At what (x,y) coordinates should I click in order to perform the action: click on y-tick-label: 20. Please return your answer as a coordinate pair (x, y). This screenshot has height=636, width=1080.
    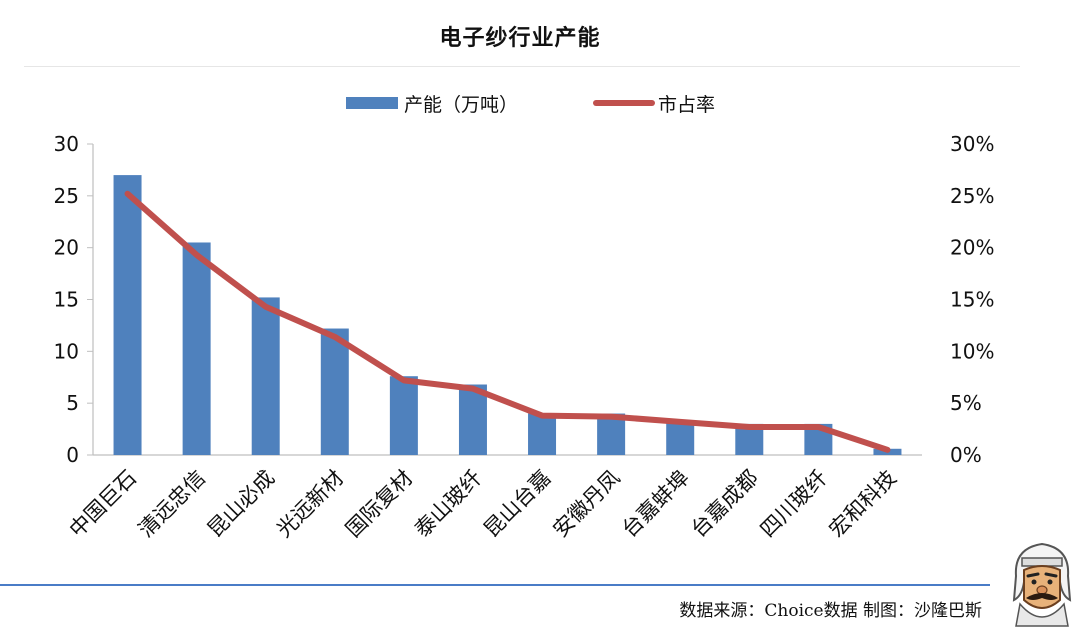
    Looking at the image, I should click on (66, 248).